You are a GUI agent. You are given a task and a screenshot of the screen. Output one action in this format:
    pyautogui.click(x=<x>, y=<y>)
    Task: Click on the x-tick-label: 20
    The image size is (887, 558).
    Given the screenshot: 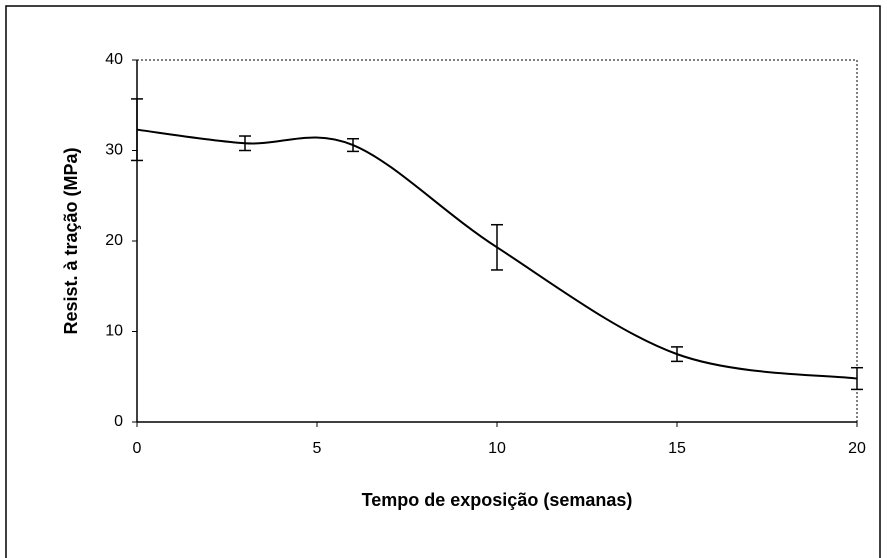 What is the action you would take?
    pyautogui.click(x=857, y=448)
    